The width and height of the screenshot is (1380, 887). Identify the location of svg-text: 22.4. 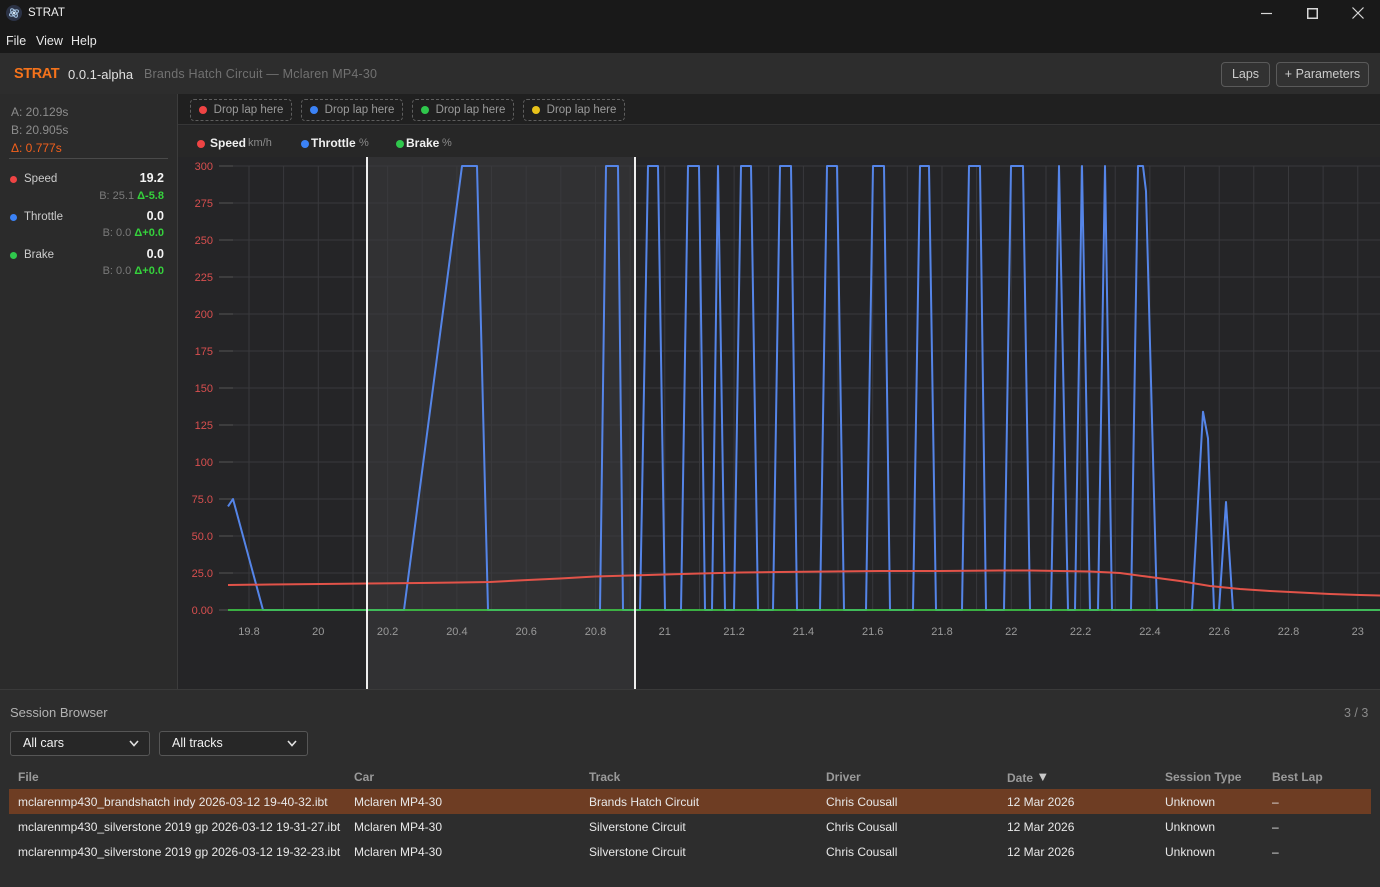
(1149, 632).